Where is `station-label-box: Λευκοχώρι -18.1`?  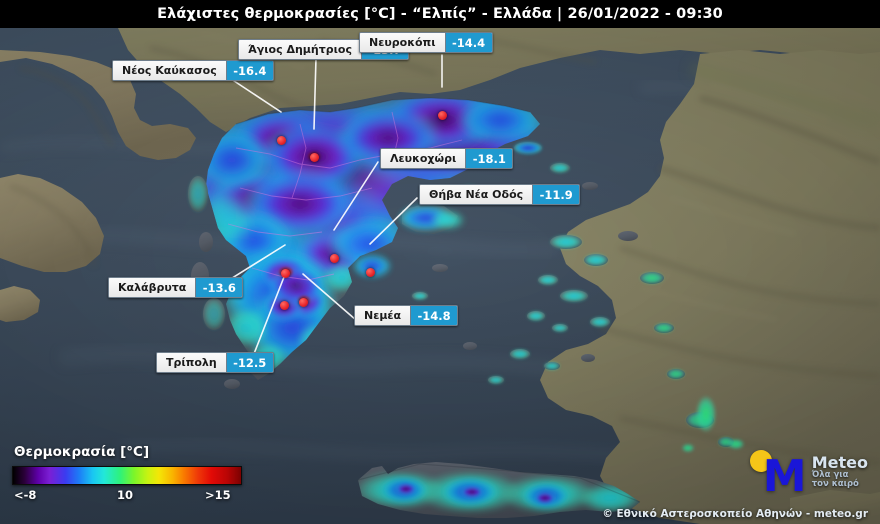
station-label-box: Λευκοχώρι -18.1 is located at coordinates (447, 158).